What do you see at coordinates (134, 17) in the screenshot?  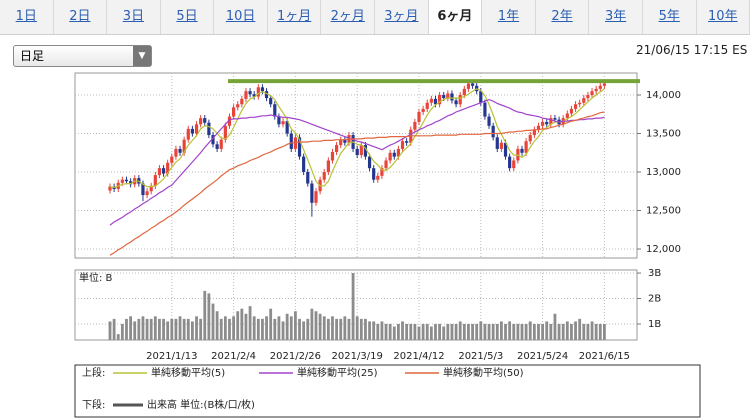 I see `period-tab: 3日` at bounding box center [134, 17].